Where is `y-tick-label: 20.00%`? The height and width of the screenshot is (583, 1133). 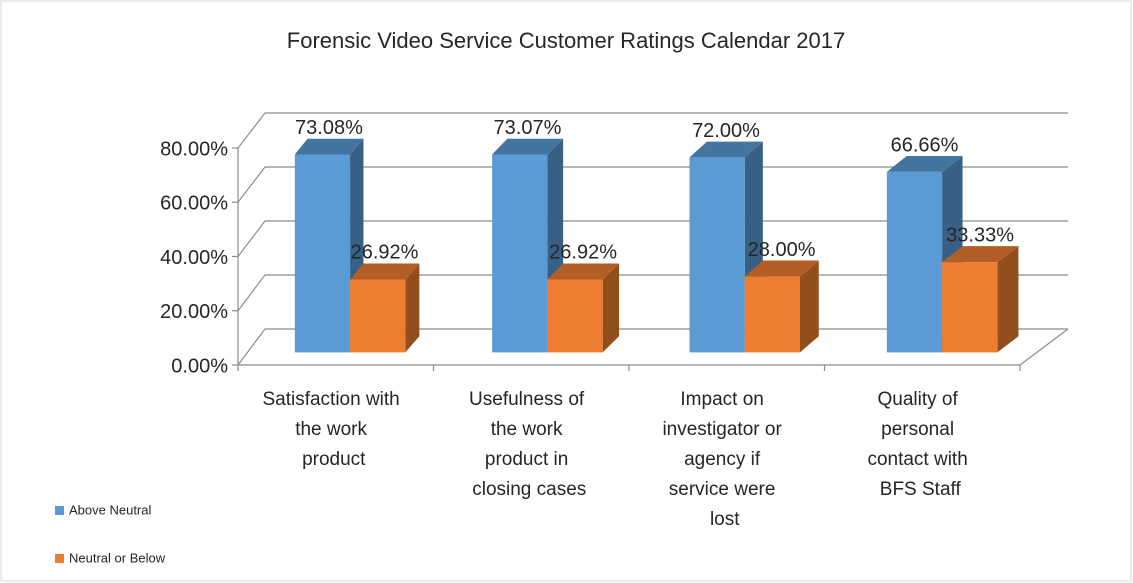 y-tick-label: 20.00% is located at coordinates (194, 312).